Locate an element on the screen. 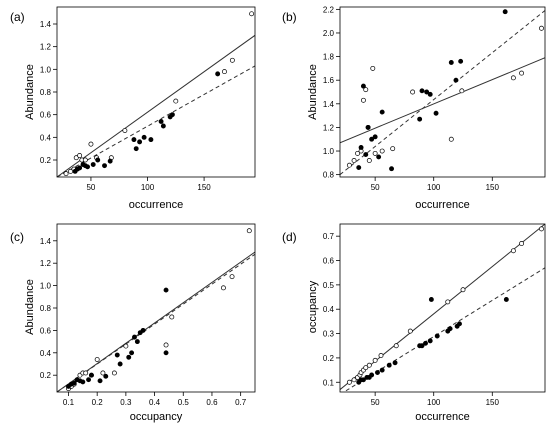 The width and height of the screenshot is (550, 429). y-tick-label: 1.6 is located at coordinates (329, 80).